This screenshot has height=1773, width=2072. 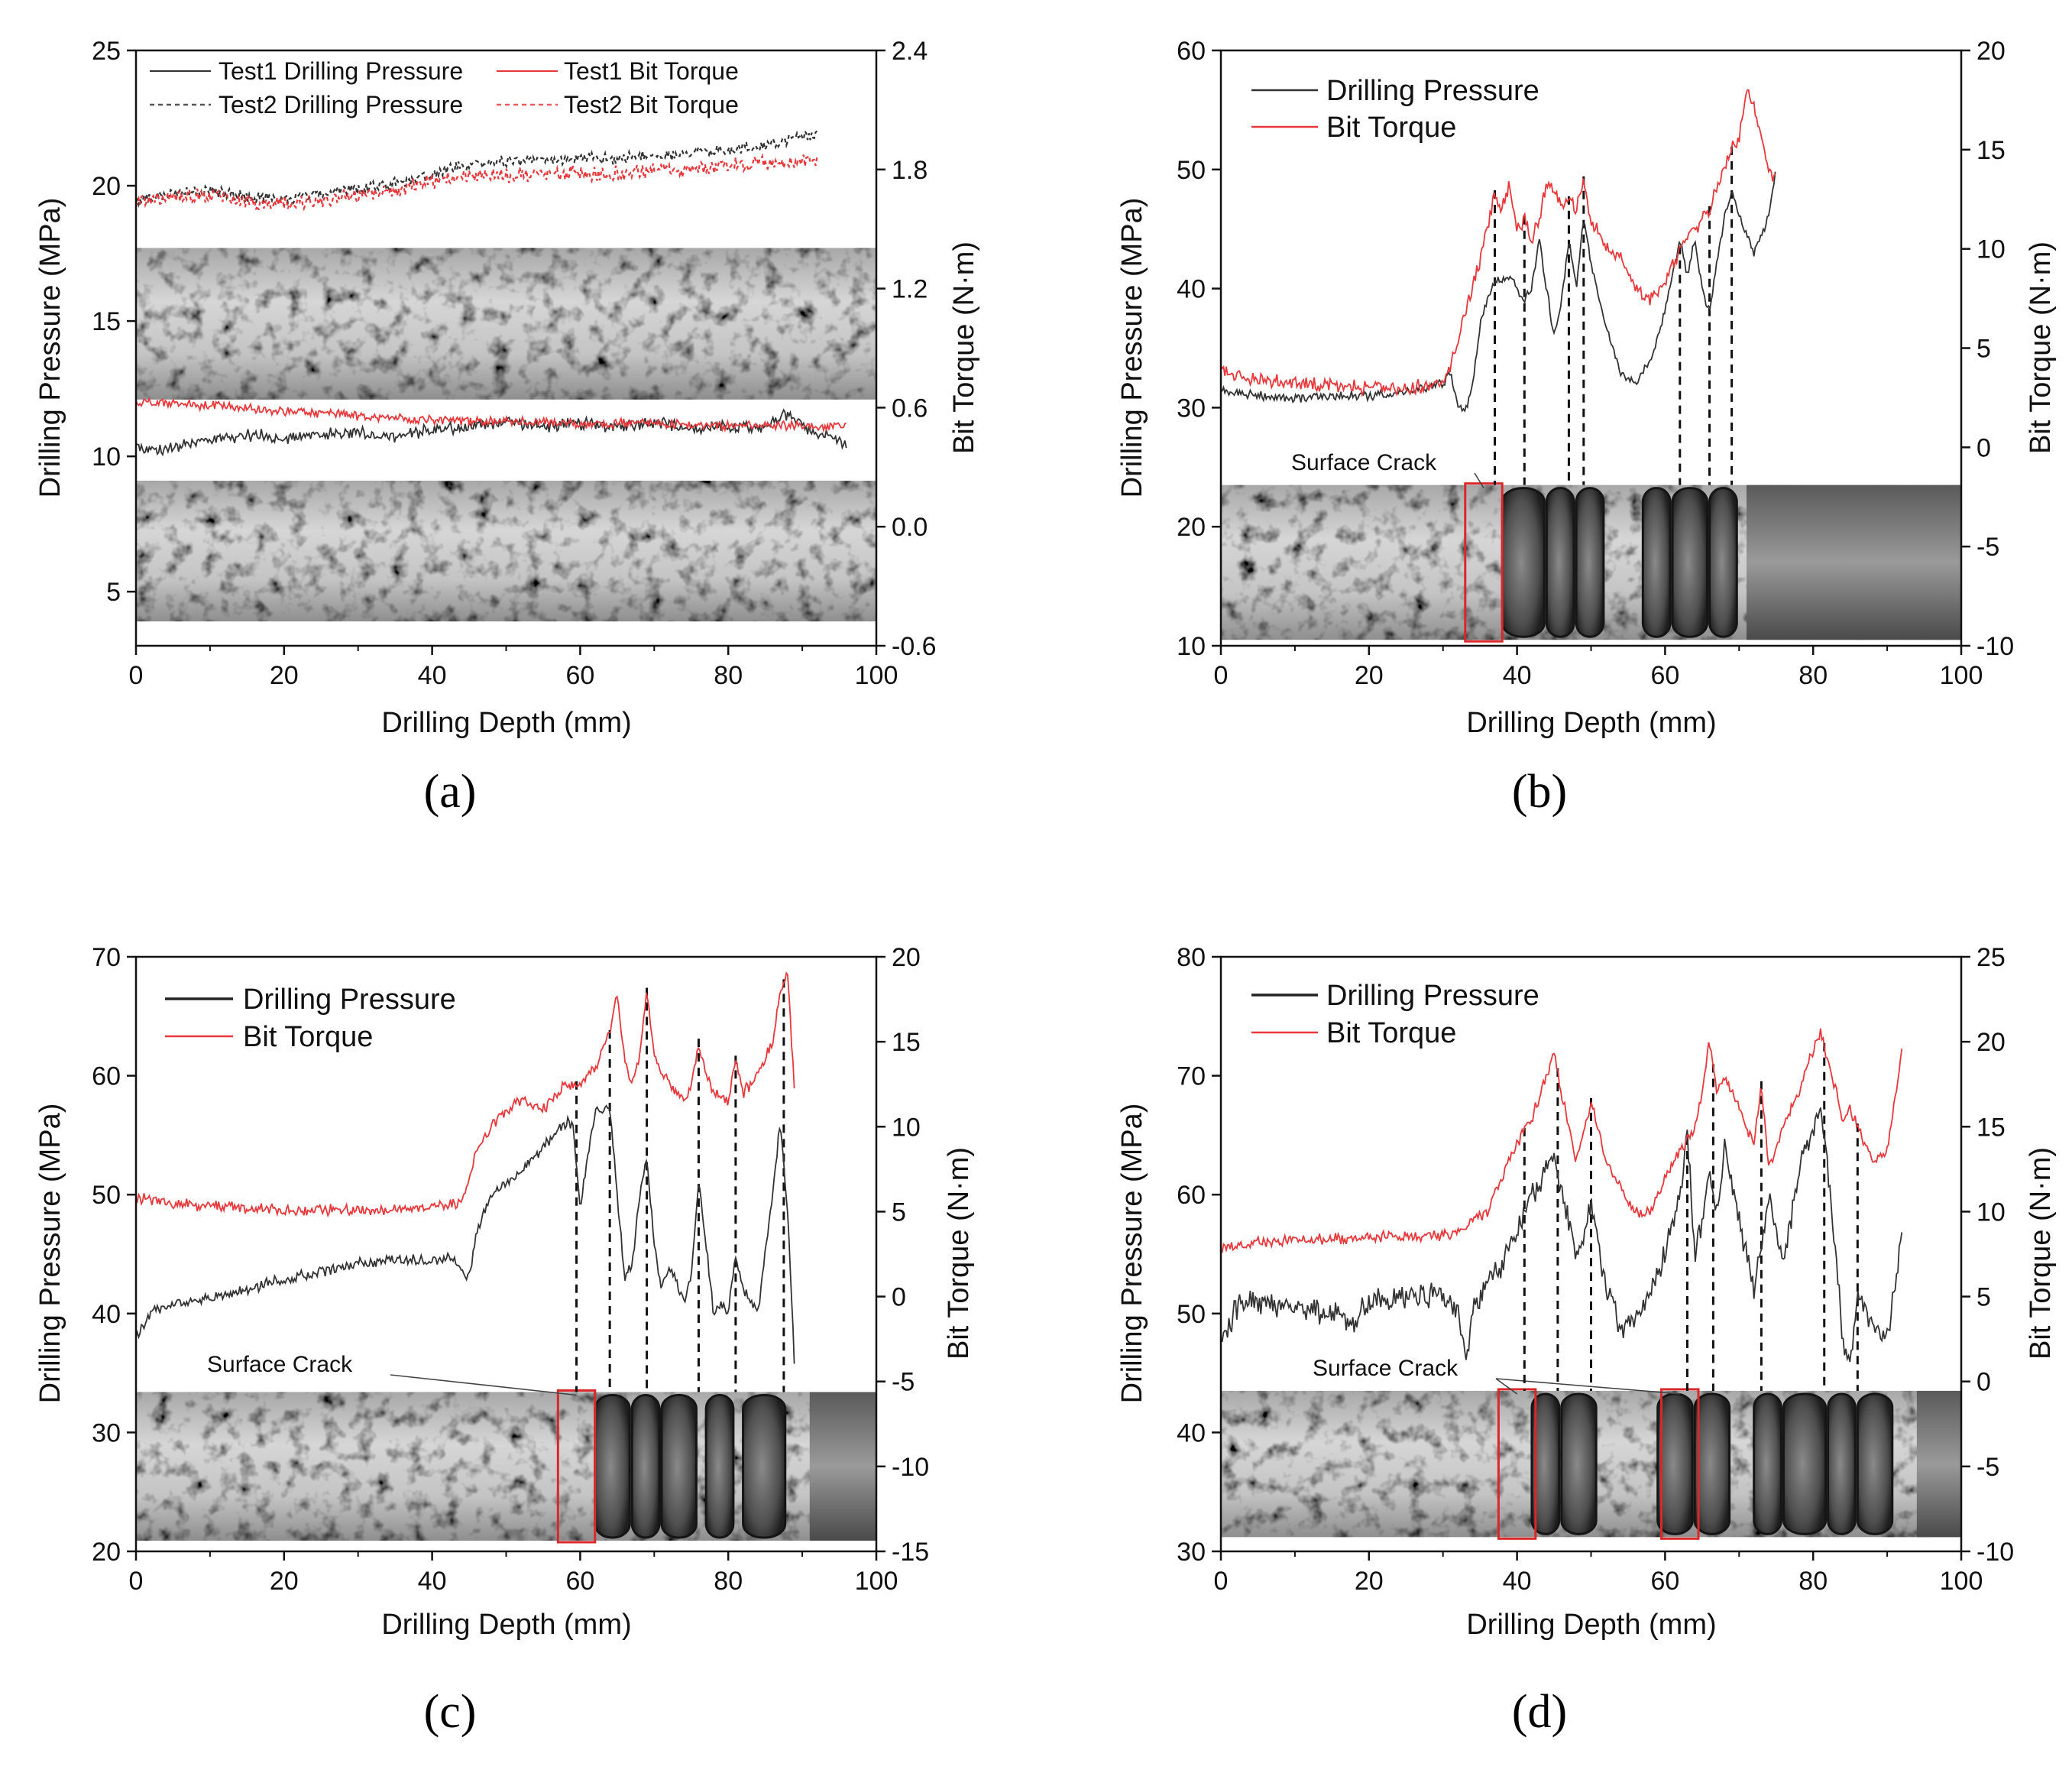 I want to click on panel-label-b: (b), so click(x=1540, y=792).